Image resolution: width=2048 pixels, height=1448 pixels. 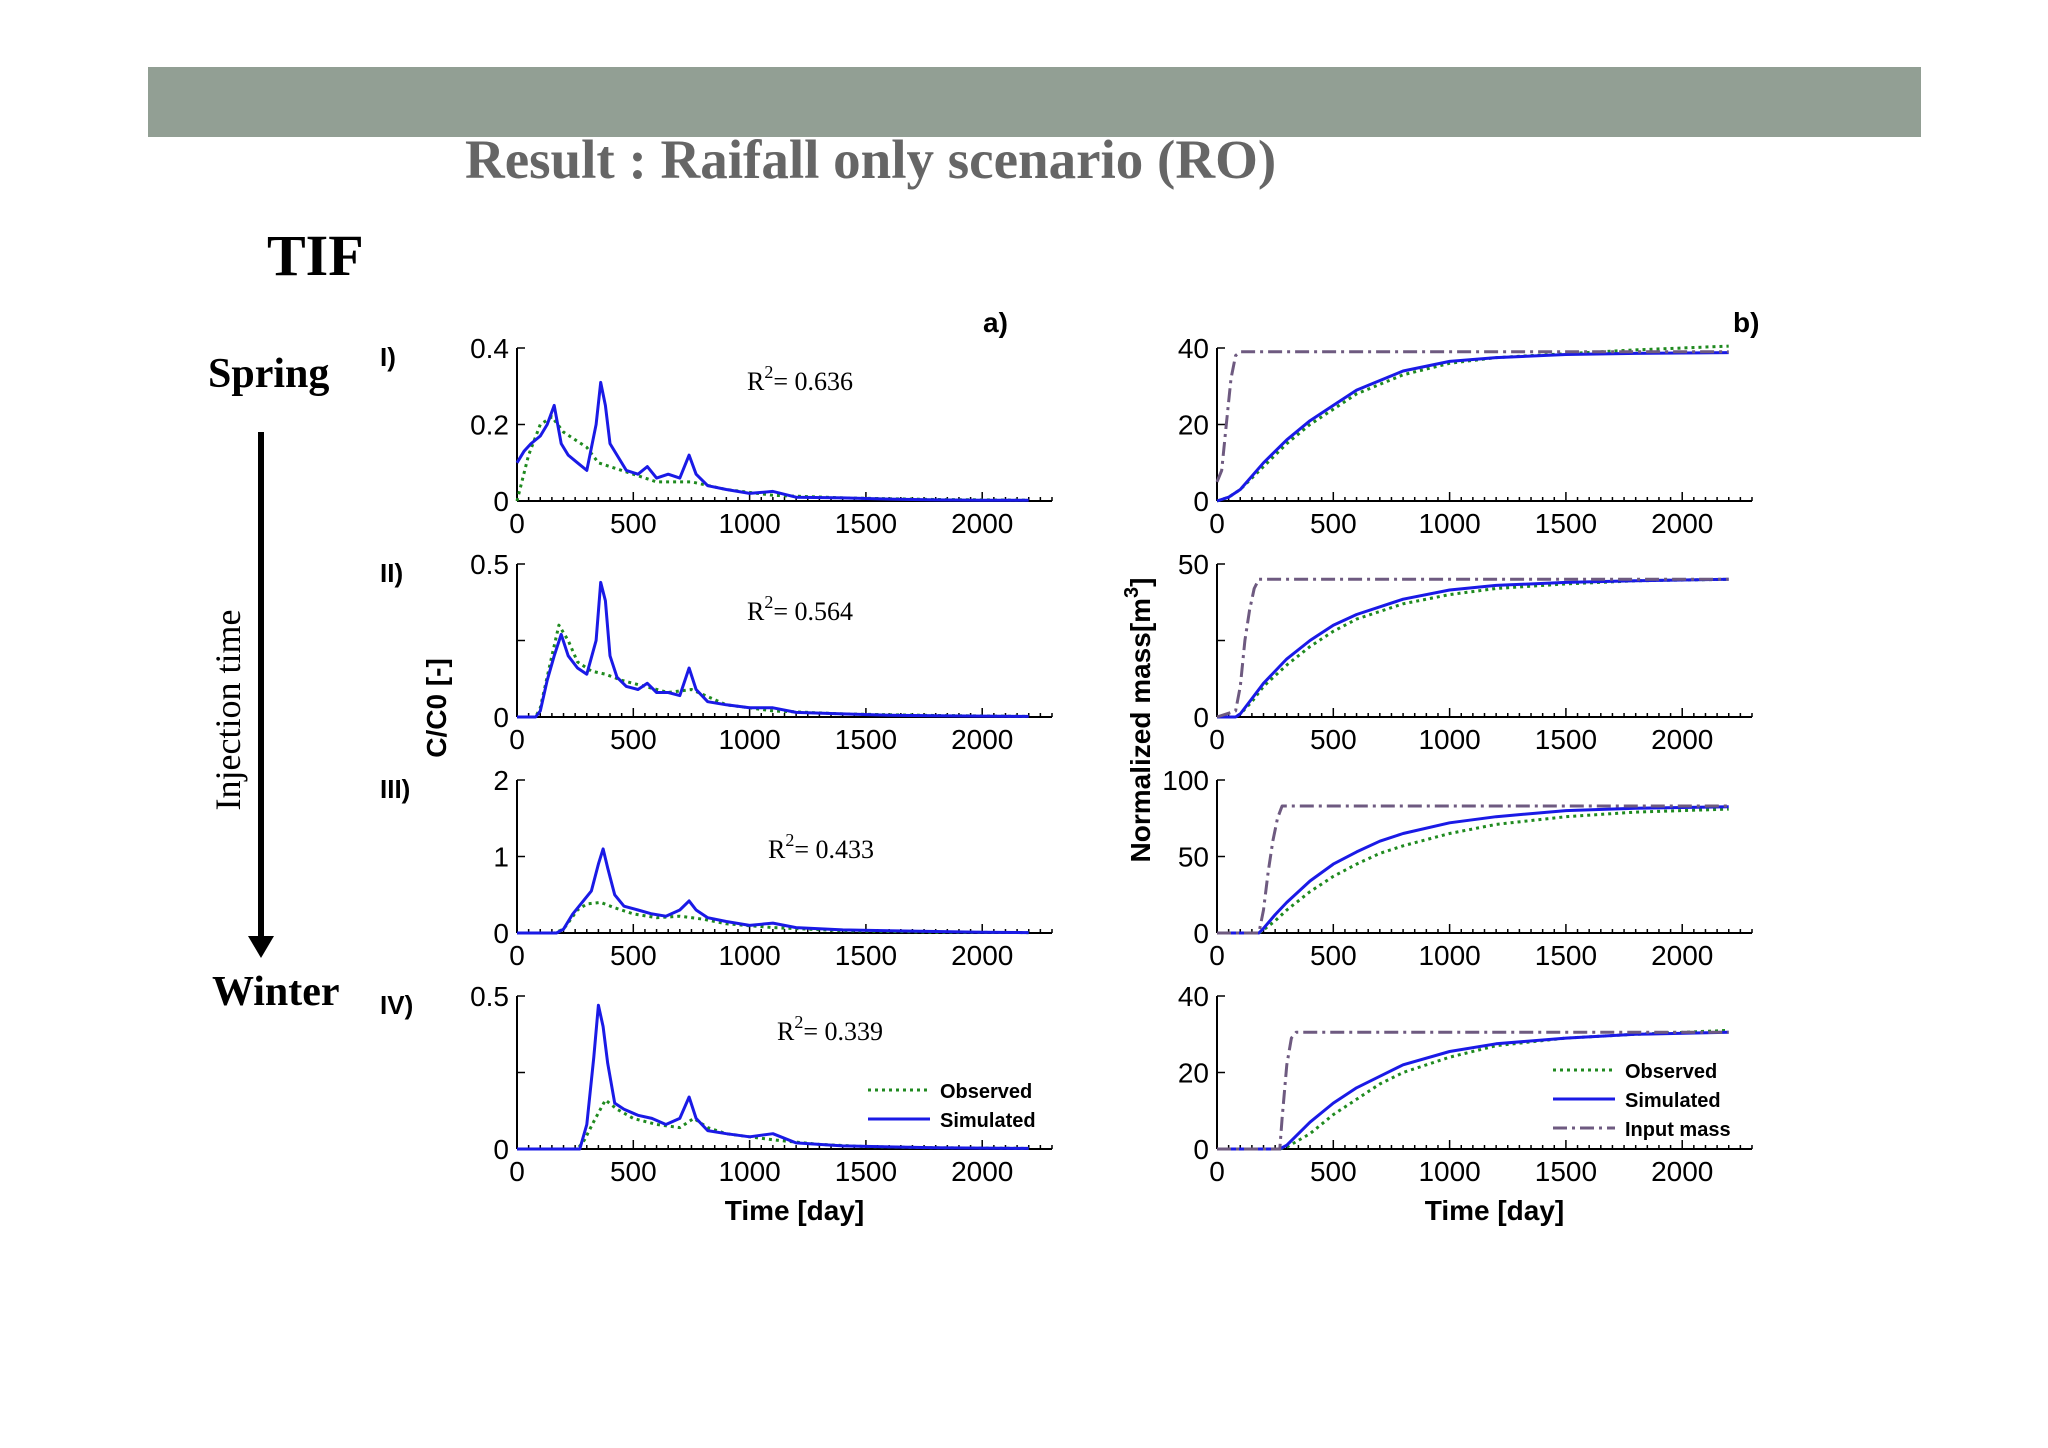 What do you see at coordinates (261, 695) in the screenshot?
I see `injection-time-arrow` at bounding box center [261, 695].